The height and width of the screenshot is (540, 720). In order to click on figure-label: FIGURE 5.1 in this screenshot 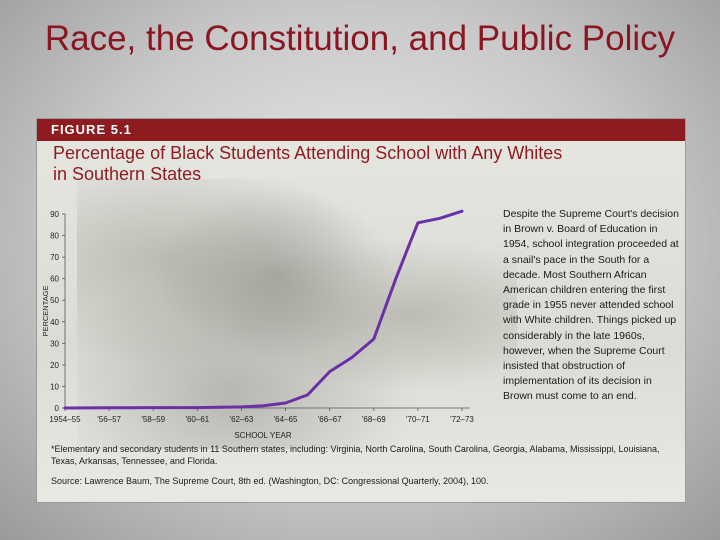, I will do `click(91, 129)`.